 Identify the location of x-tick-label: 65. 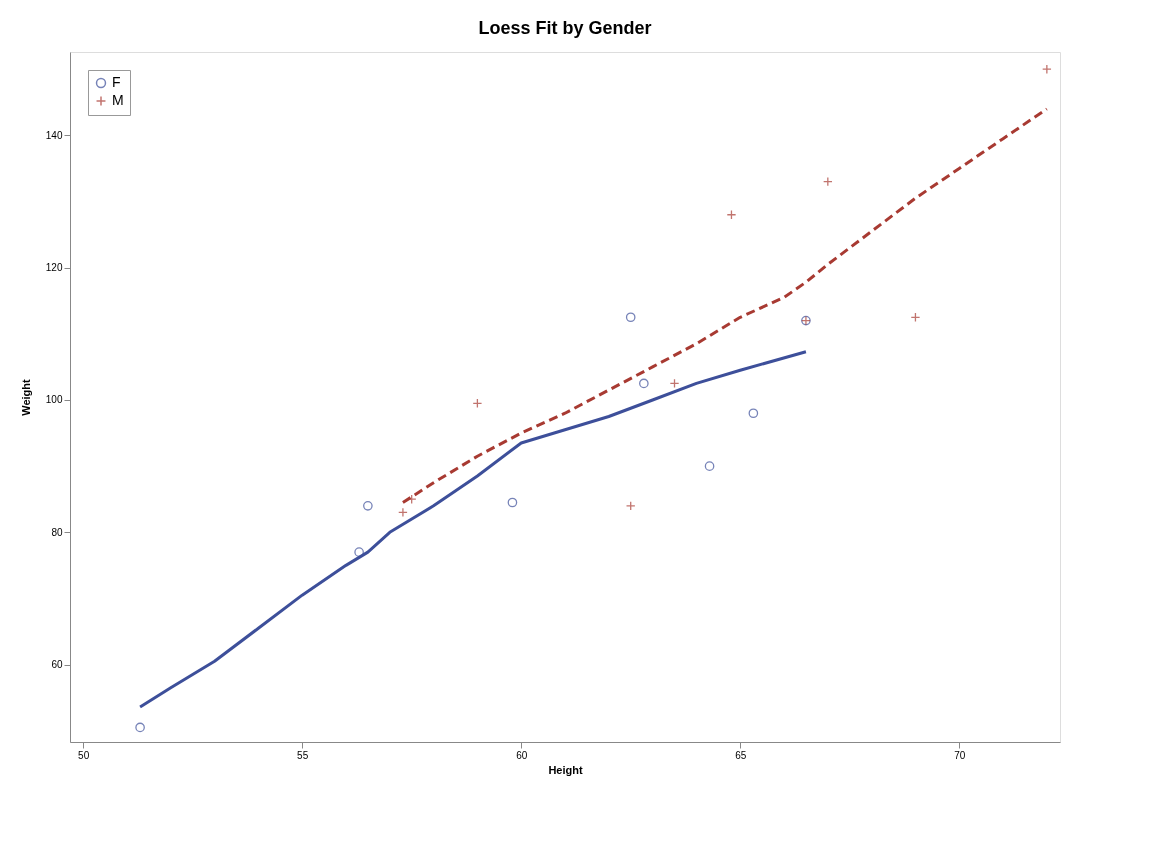
(741, 755).